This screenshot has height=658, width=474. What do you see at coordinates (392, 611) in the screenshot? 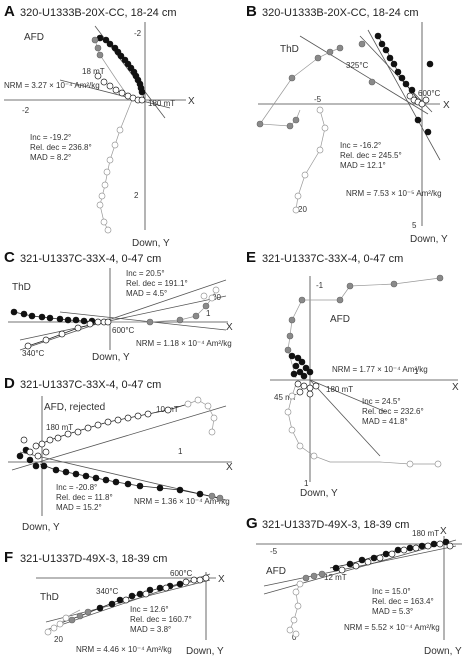
I see `panel-g-stat: MAD = 5.3°` at bounding box center [392, 611].